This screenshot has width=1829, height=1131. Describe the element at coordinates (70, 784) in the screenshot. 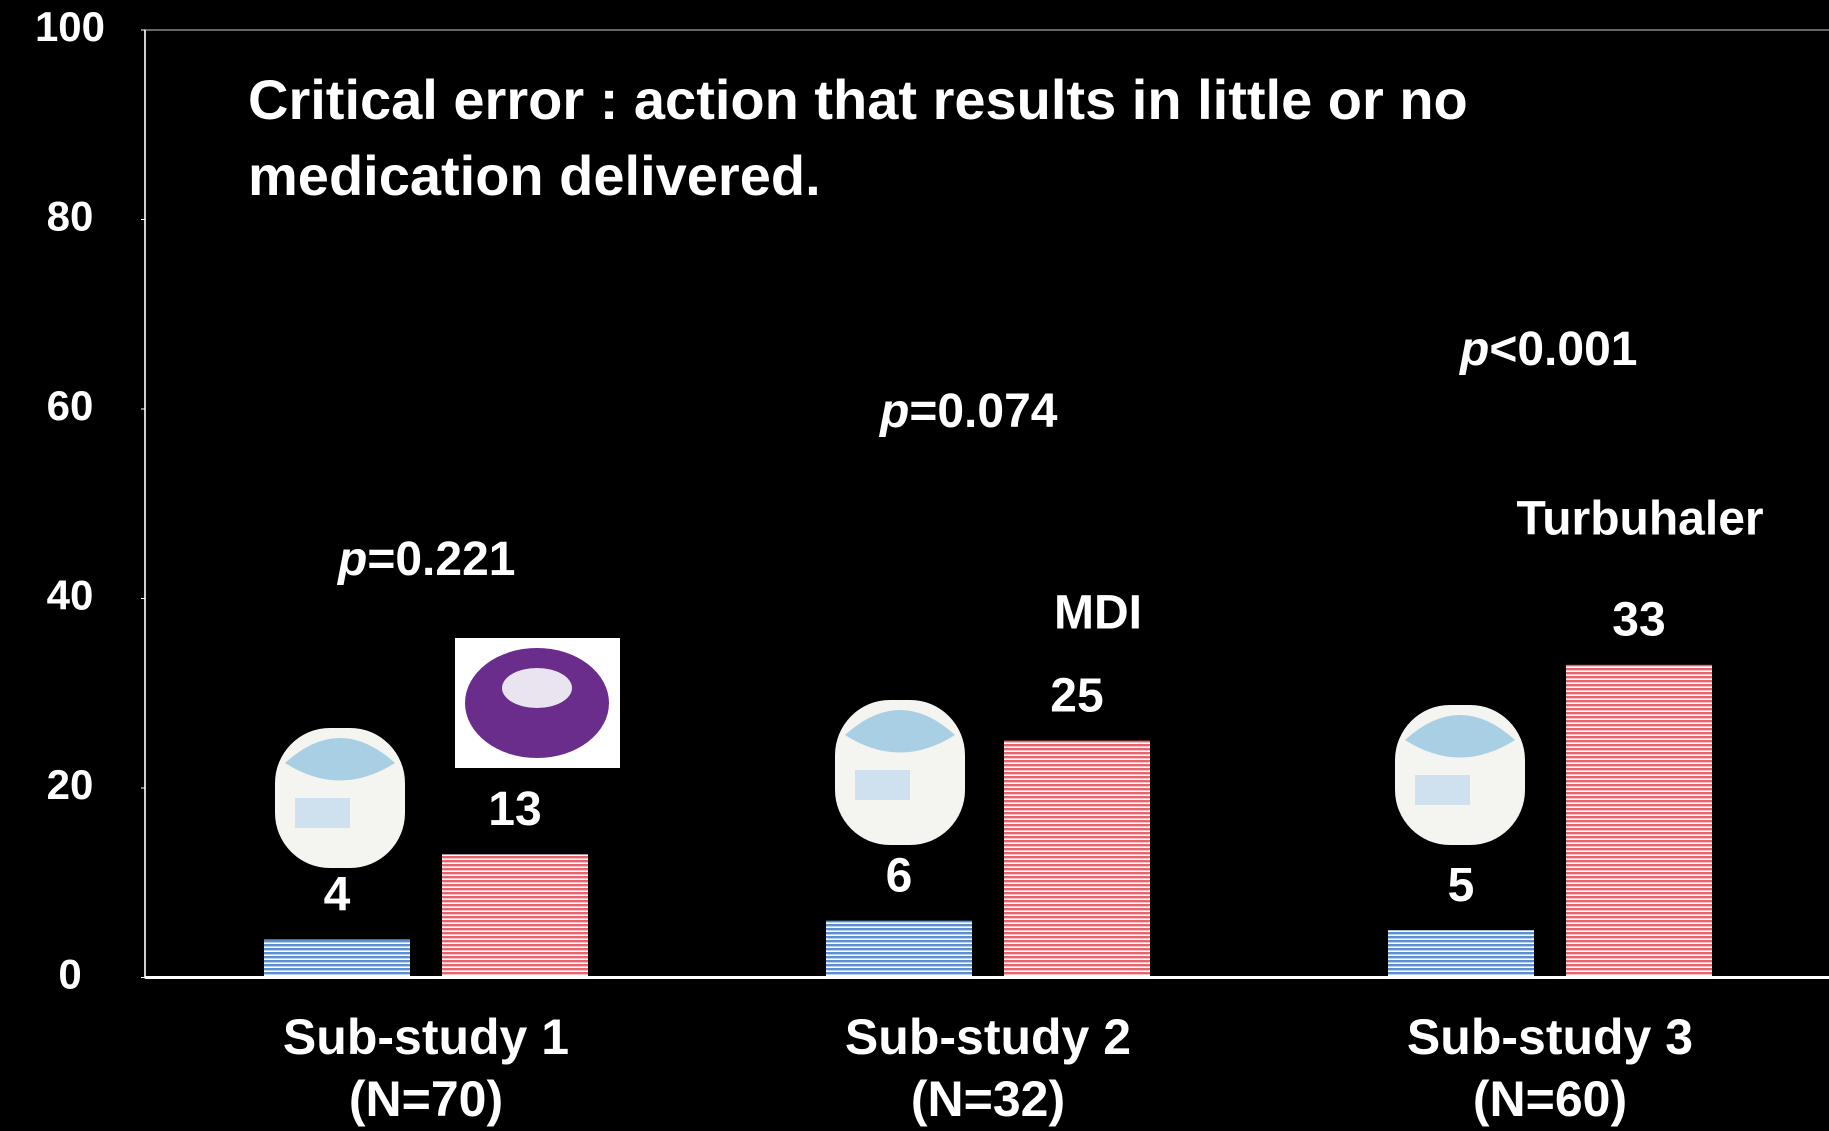

I see `y-tick-label: 20` at that location.